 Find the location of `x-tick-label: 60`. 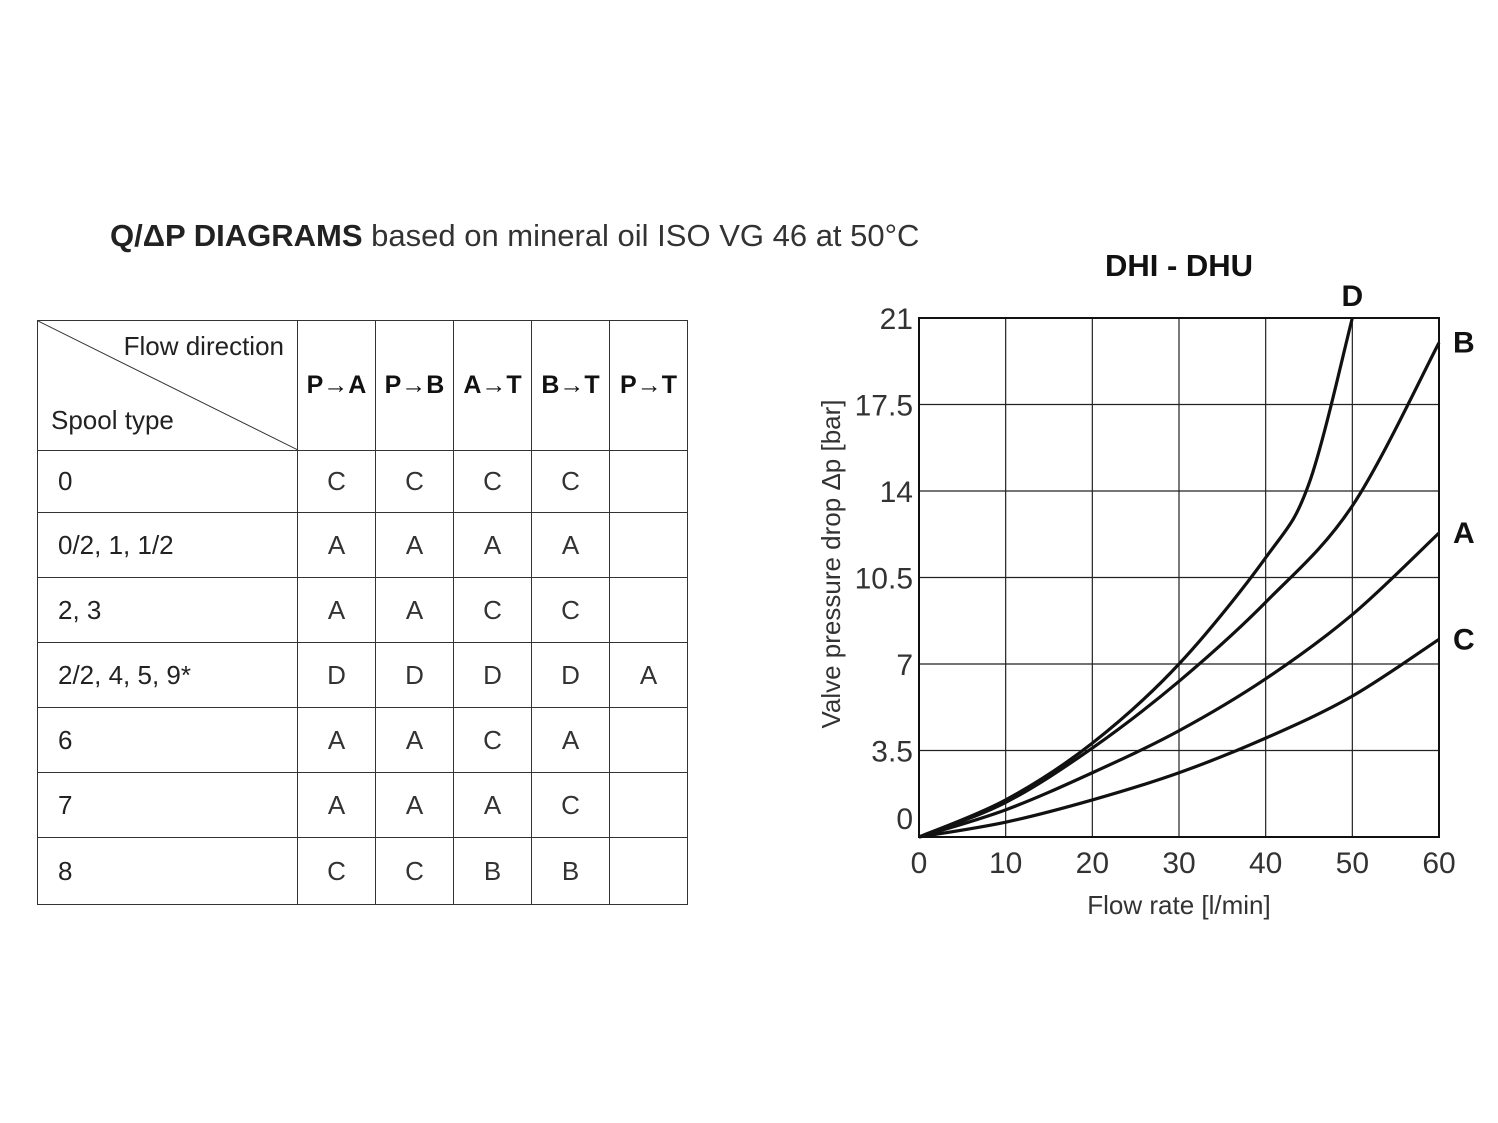

x-tick-label: 60 is located at coordinates (1438, 863).